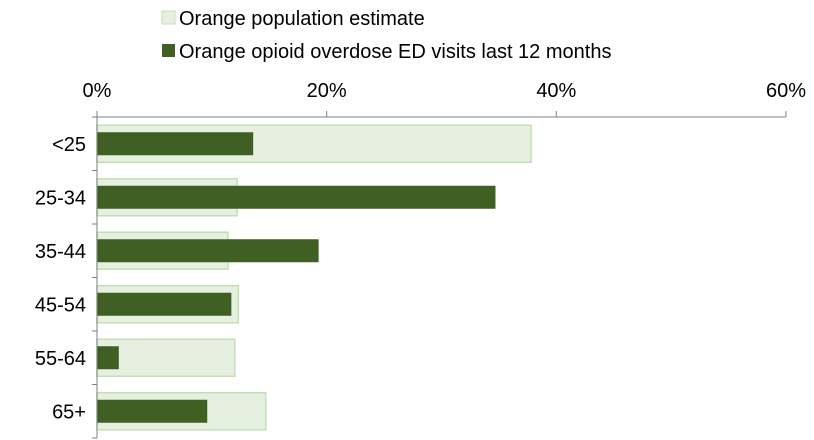 The width and height of the screenshot is (814, 440). Describe the element at coordinates (302, 19) in the screenshot. I see `legend-label-population: Orange population estimate` at that location.